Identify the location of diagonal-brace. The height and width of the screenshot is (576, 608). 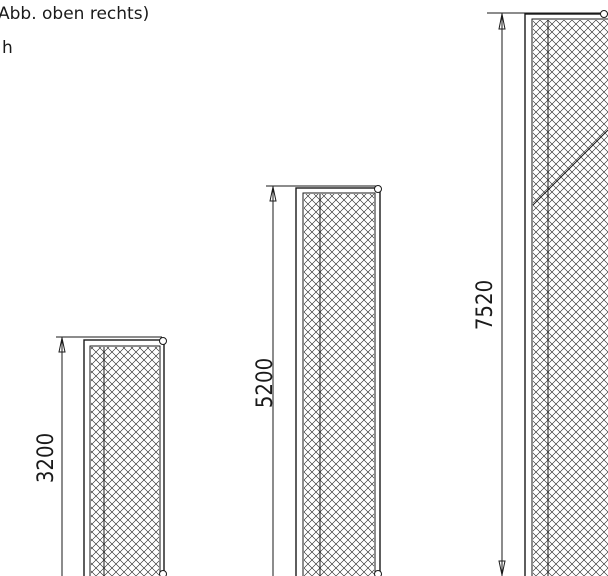
(570, 167).